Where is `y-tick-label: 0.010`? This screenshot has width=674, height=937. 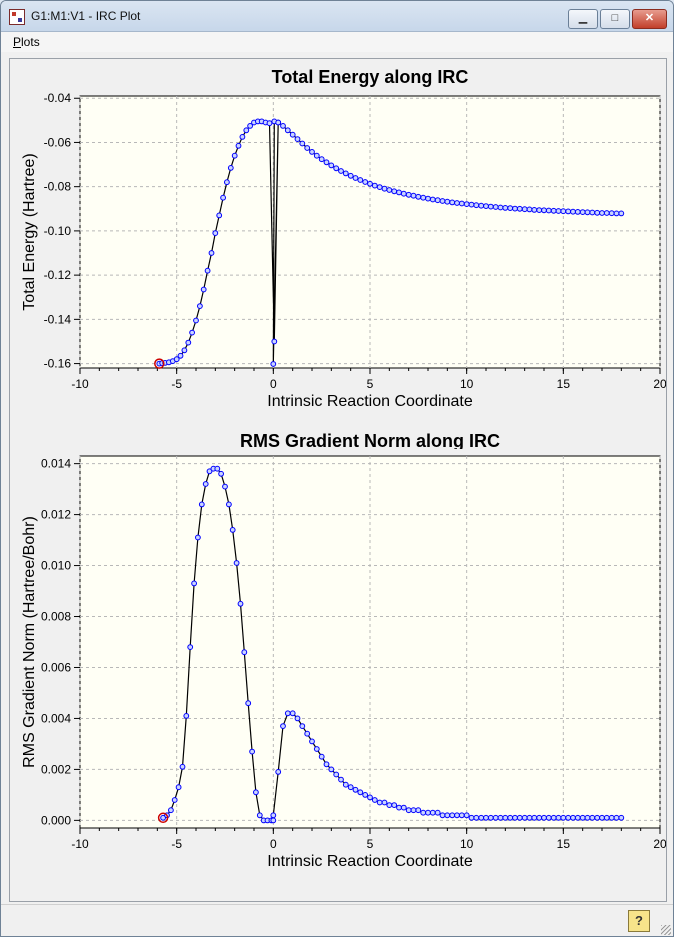 y-tick-label: 0.010 is located at coordinates (56, 566).